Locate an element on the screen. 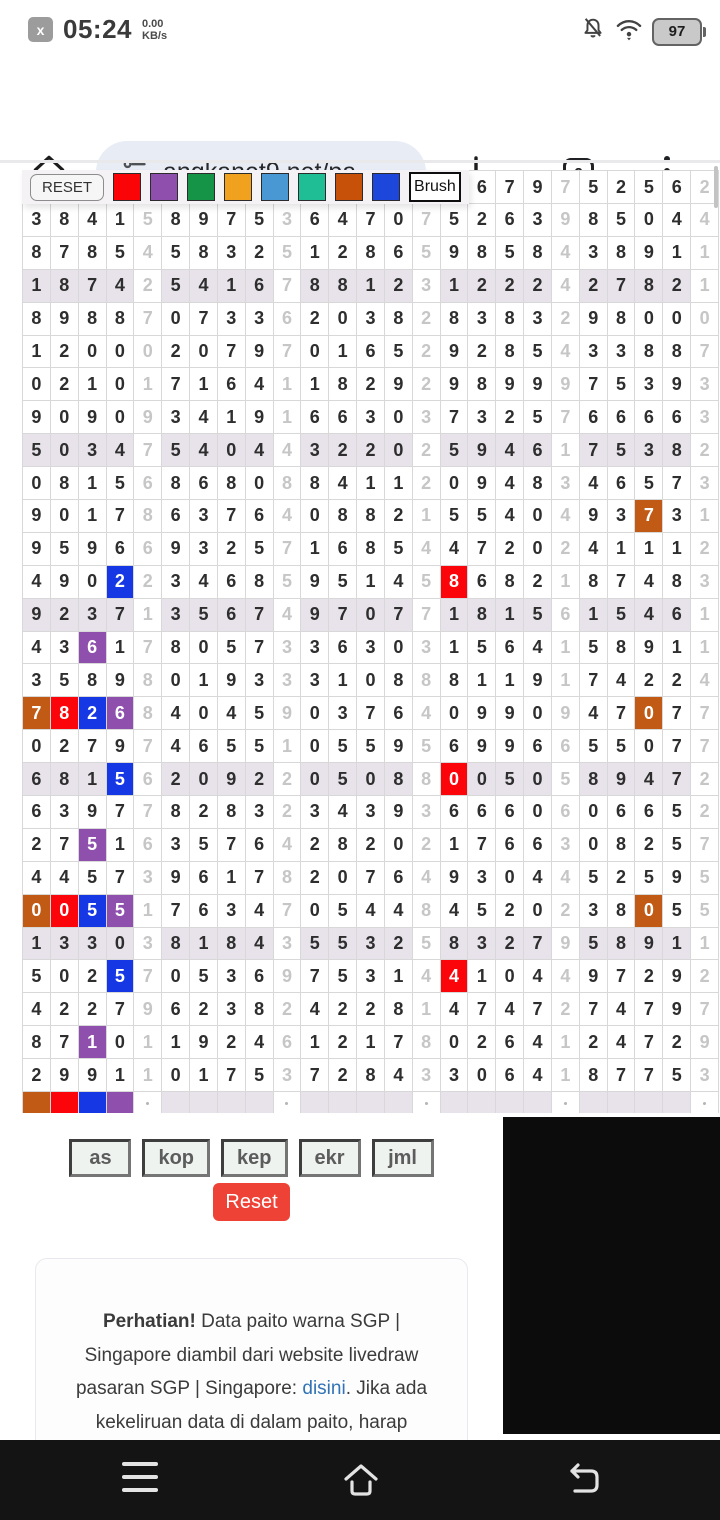  color-swatch-orange is located at coordinates (238, 187).